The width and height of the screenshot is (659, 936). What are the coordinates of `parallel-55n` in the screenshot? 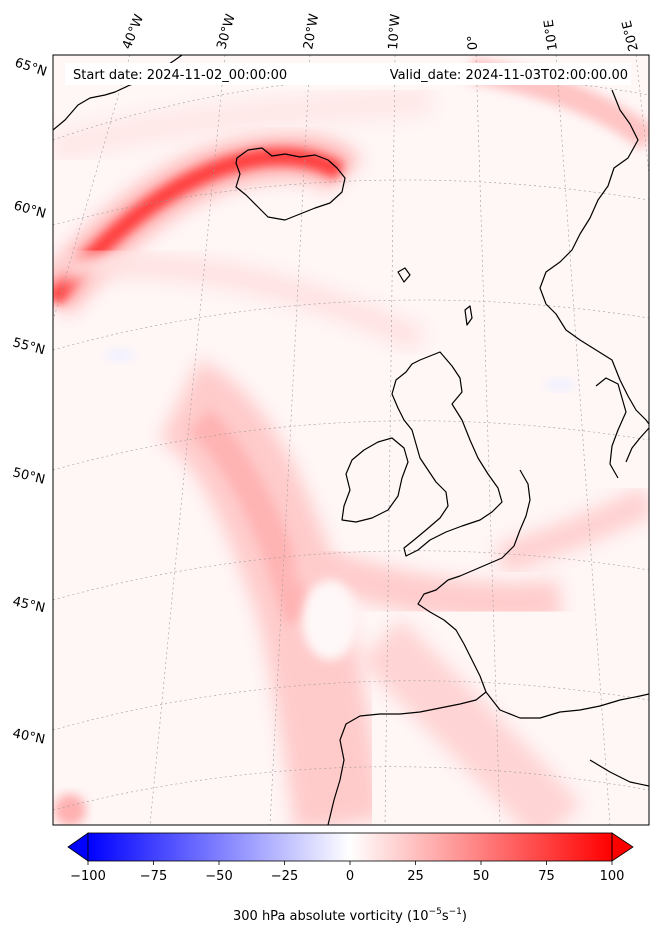 It's located at (351, 325).